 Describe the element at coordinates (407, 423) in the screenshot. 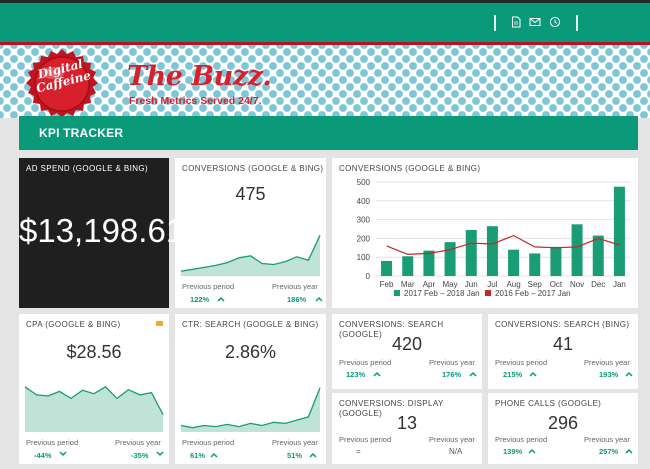

I see `conversions-display-value: 13` at that location.